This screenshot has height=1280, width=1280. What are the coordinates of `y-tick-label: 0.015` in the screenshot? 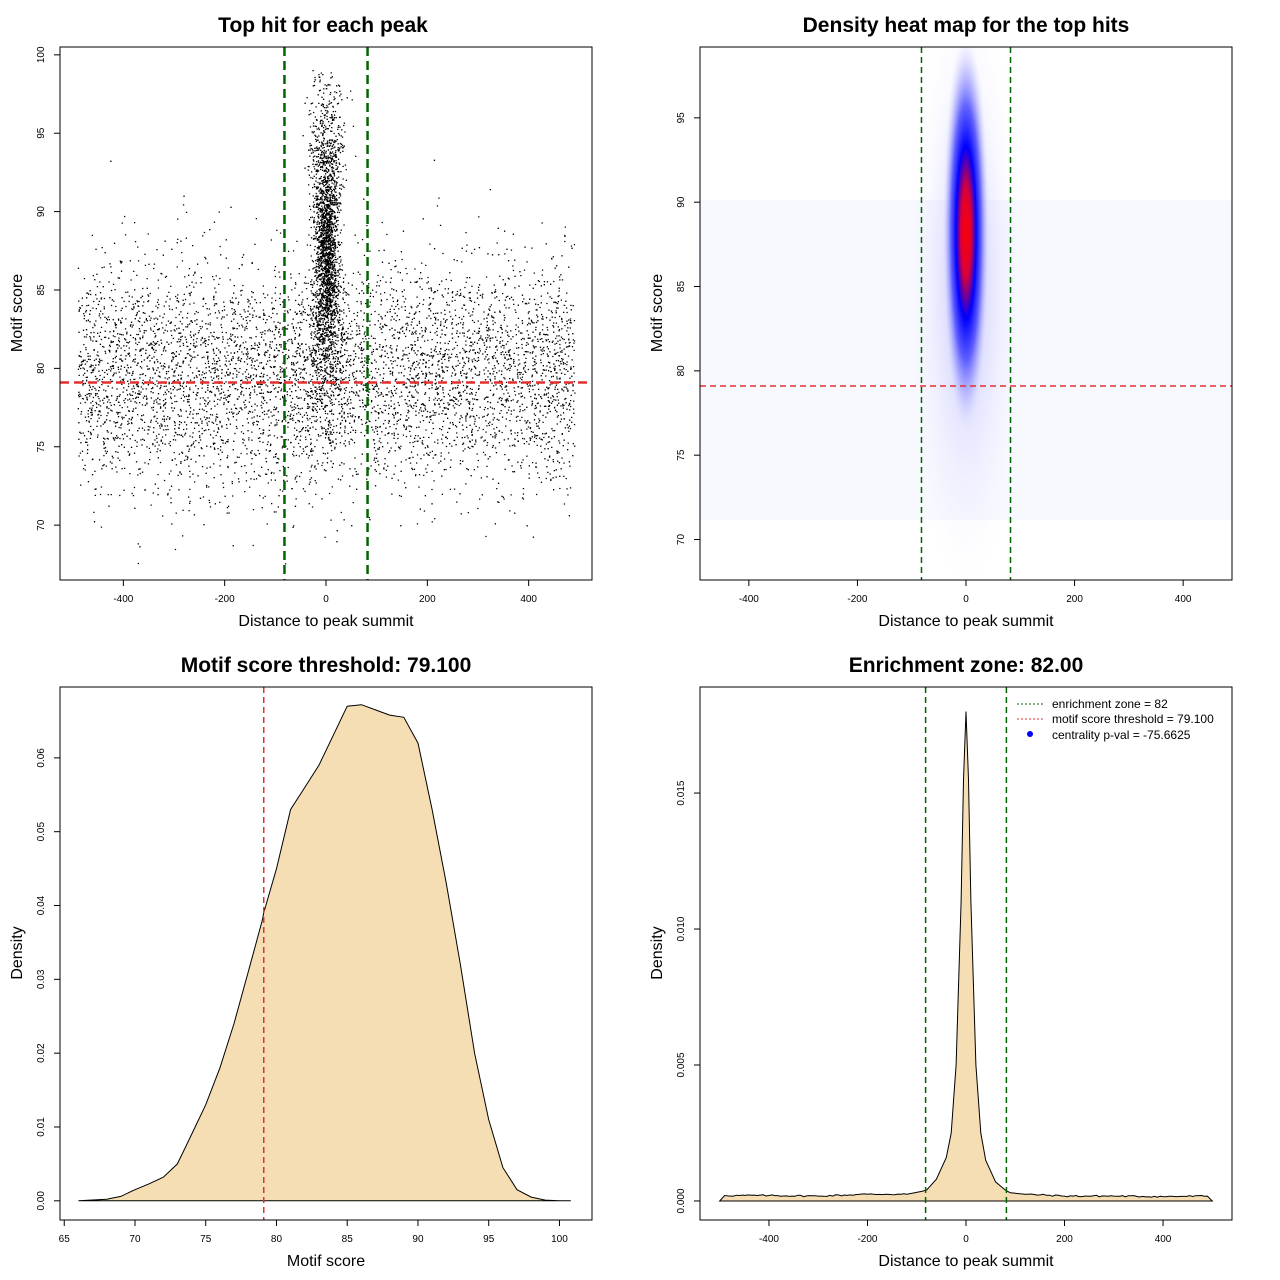 It's located at (681, 792).